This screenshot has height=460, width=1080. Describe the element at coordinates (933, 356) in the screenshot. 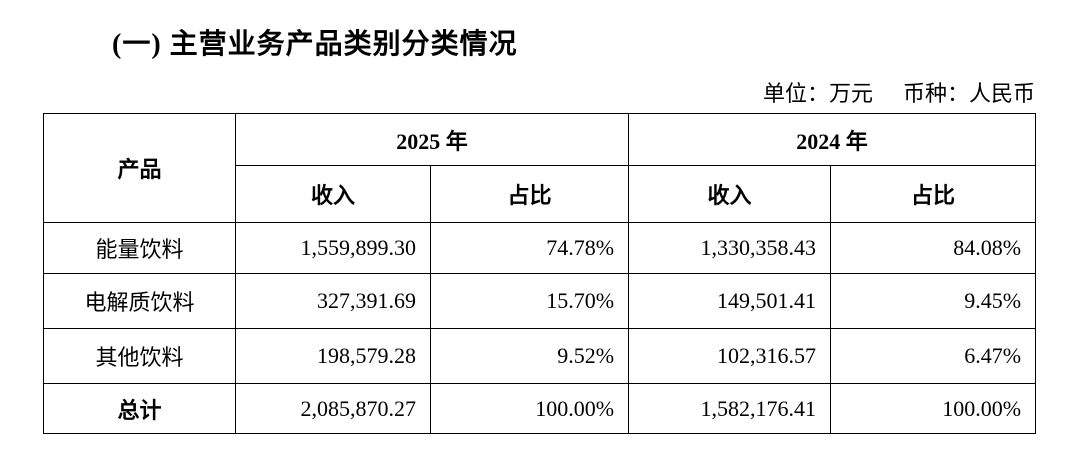

I see `share-2024: 6.47%` at that location.